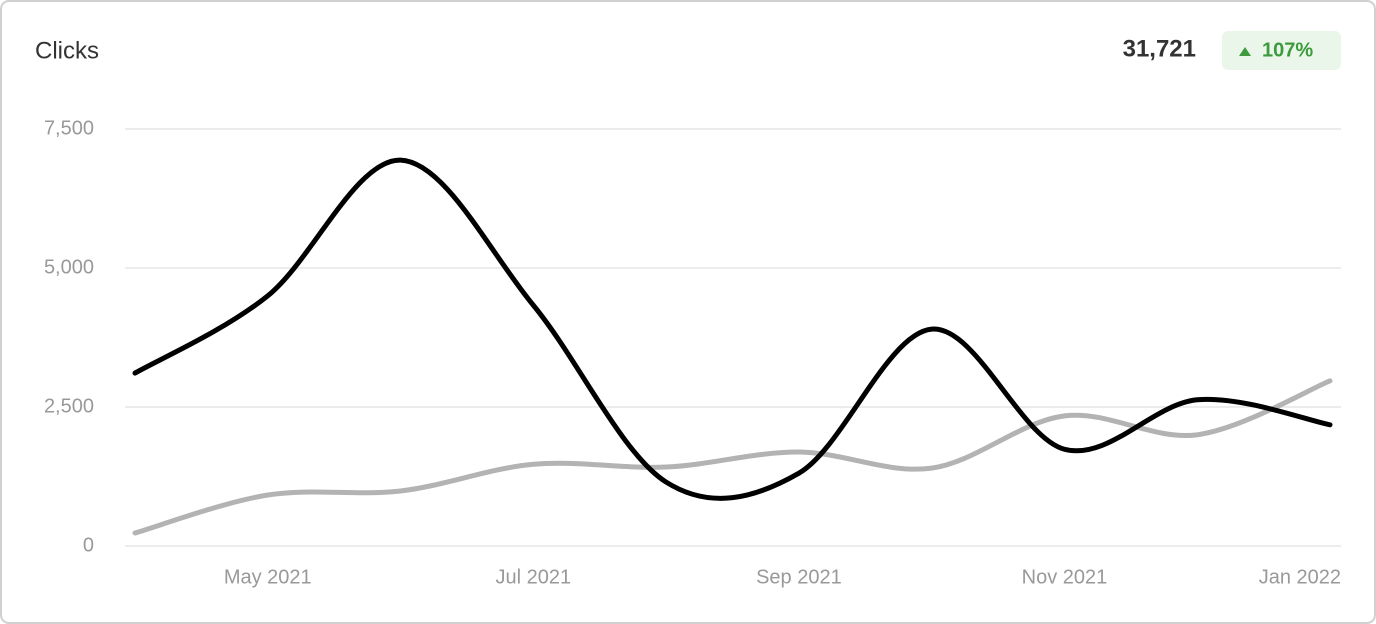  What do you see at coordinates (1159, 48) in the screenshot?
I see `summary-total: 31,721` at bounding box center [1159, 48].